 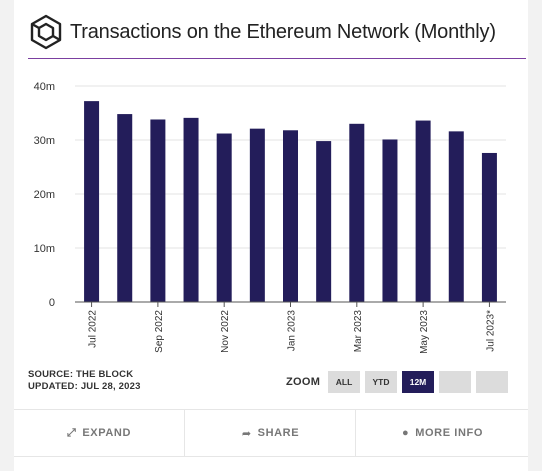 I want to click on zoom-ytd-button: YTD, so click(x=381, y=382).